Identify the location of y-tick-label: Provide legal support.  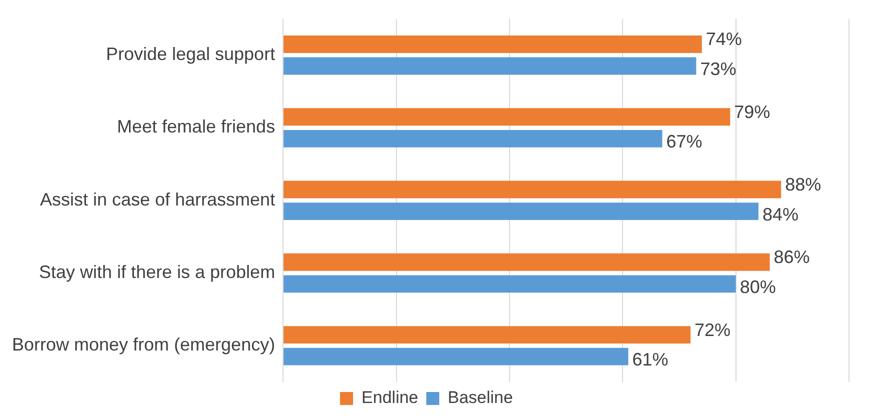
(191, 54).